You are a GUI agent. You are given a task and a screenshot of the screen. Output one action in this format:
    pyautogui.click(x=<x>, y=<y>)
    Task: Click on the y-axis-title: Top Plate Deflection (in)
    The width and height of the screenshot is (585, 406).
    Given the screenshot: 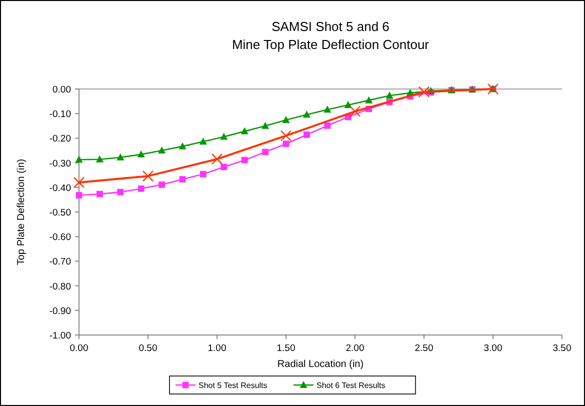 What is the action you would take?
    pyautogui.click(x=21, y=212)
    